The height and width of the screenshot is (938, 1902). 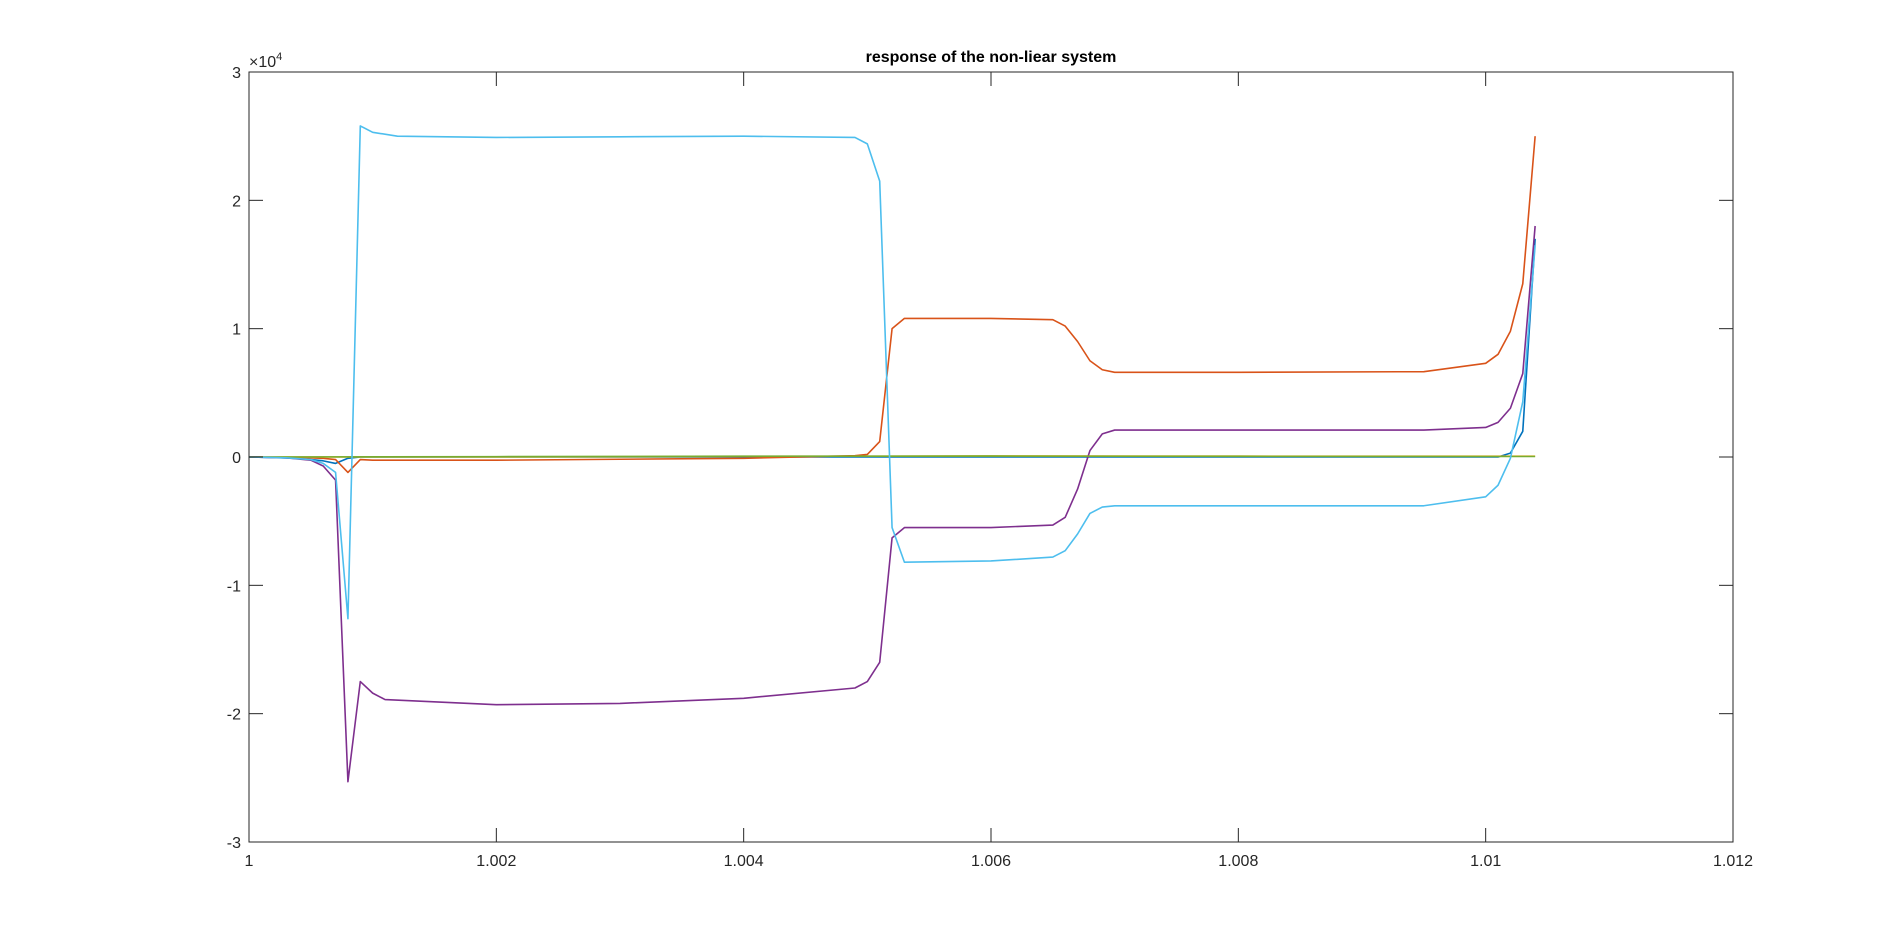 I want to click on x-tick-label: 1.012, so click(x=1733, y=861).